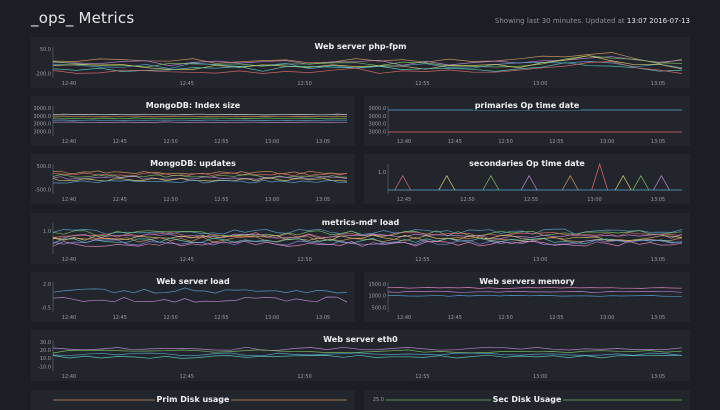  I want to click on panel-prim-disk-usage: Prim Disk usage, so click(193, 400).